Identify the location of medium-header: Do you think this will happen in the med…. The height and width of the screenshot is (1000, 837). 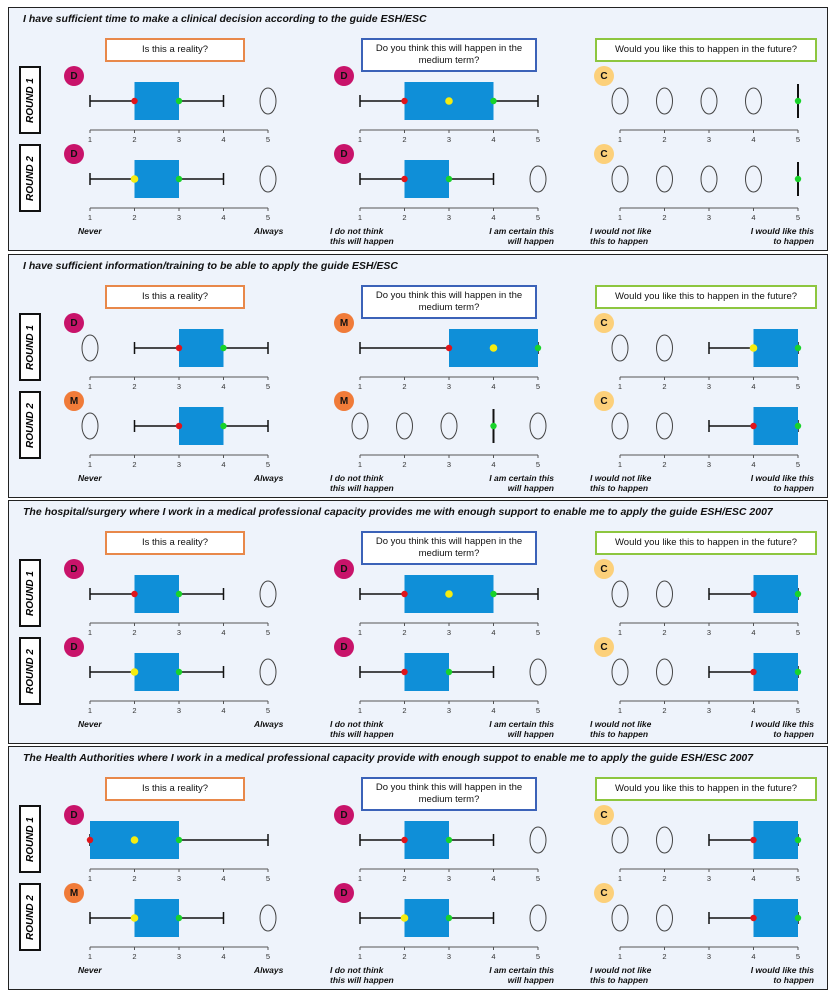
(449, 55).